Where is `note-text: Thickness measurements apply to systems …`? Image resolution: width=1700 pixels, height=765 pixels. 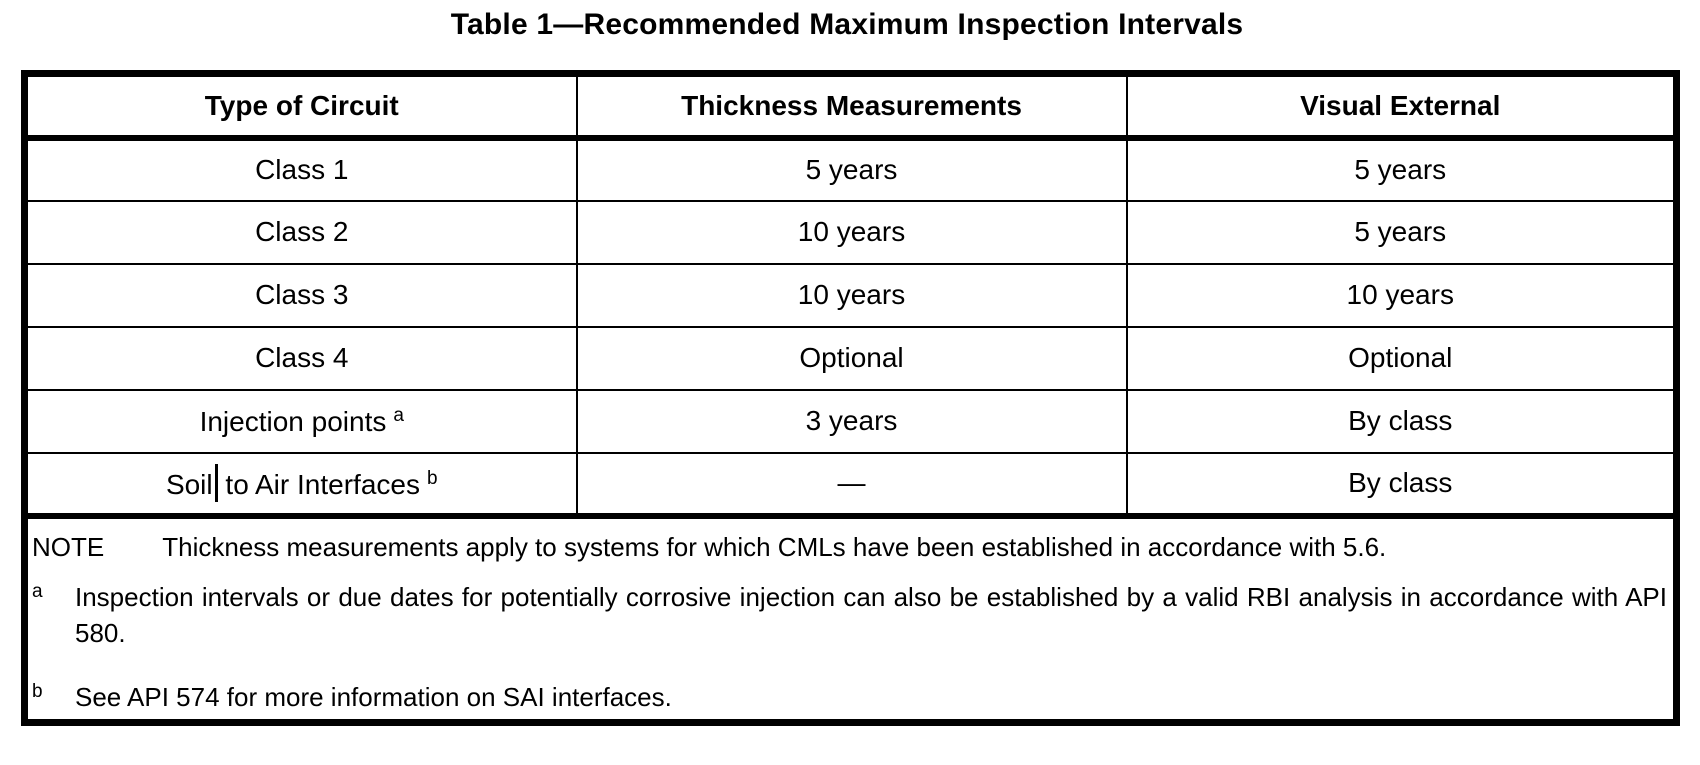
note-text: Thickness measurements apply to systems … is located at coordinates (774, 546).